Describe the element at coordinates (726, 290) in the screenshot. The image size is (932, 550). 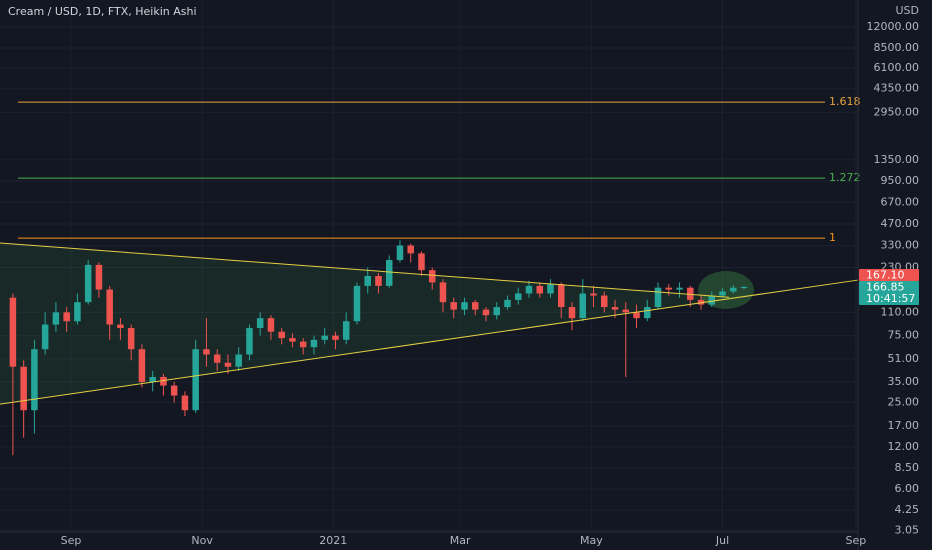
I see `highlight-circle` at that location.